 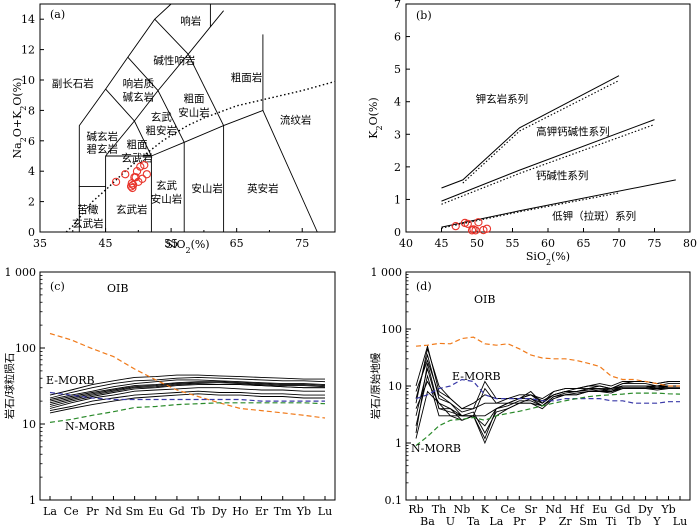 I want to click on y-axis-ticks: 1 10 100 1 000, so click(x=25, y=386).